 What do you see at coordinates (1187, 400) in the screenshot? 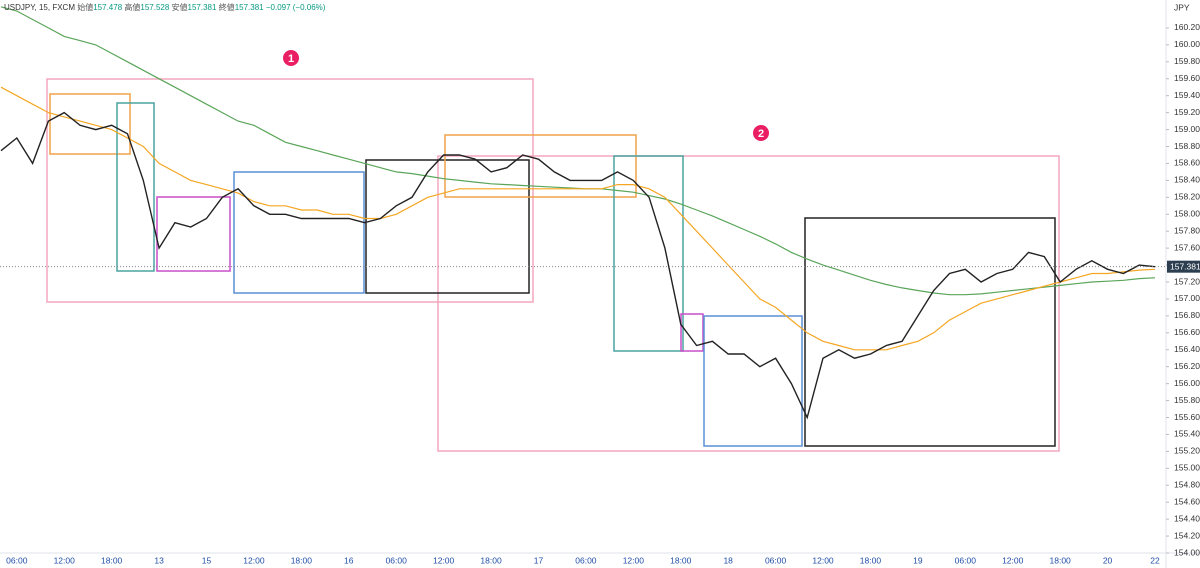
I see `y-tick-label: 155.800` at bounding box center [1187, 400].